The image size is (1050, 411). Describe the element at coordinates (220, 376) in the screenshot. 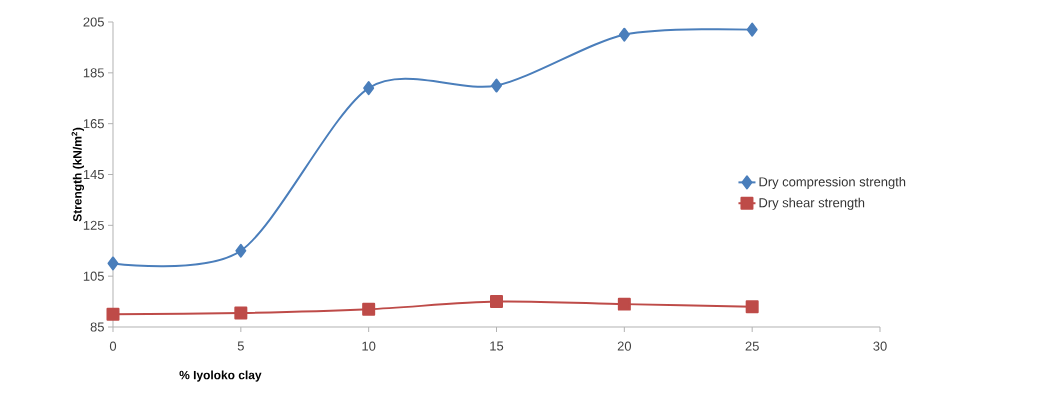

I see `x-axis-title: % Iyoloko clay` at that location.